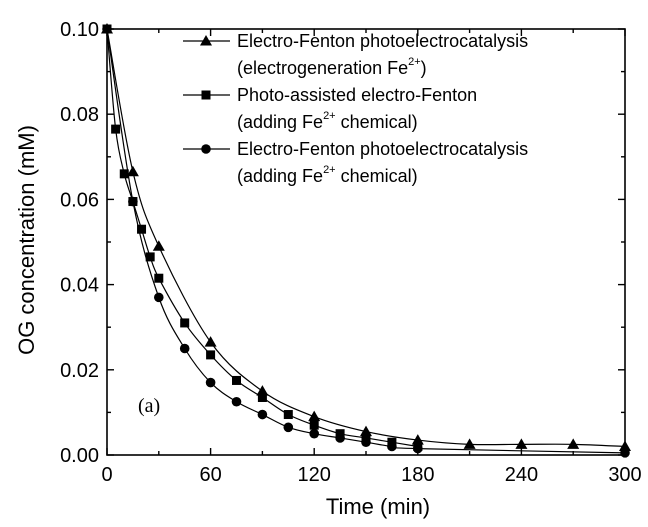  I want to click on y-tick-label: 0.00, so click(79, 456).